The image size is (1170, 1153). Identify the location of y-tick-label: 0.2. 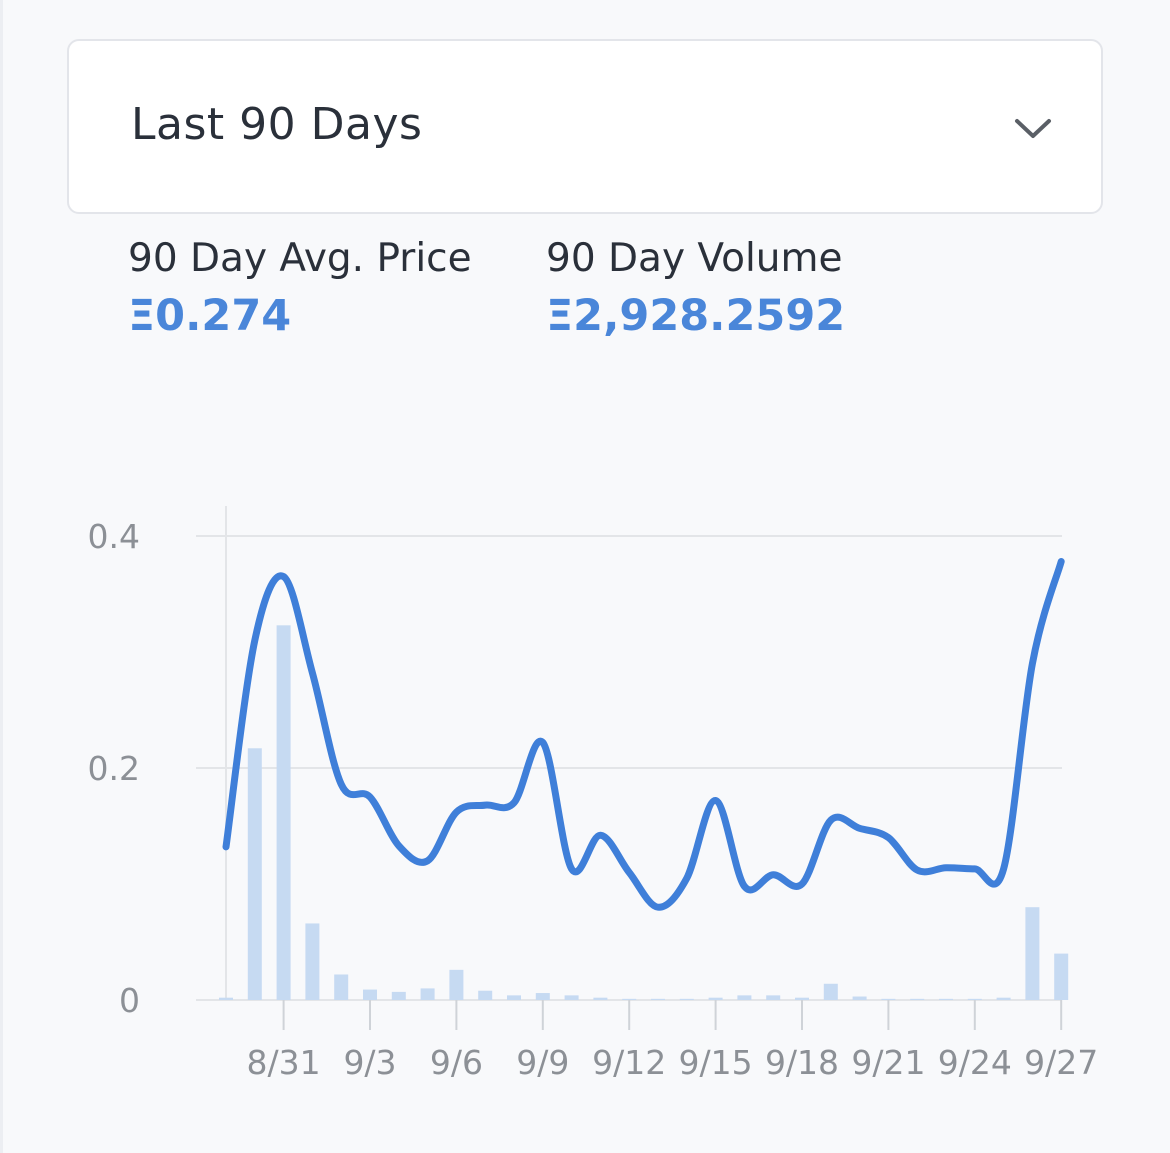
(114, 768).